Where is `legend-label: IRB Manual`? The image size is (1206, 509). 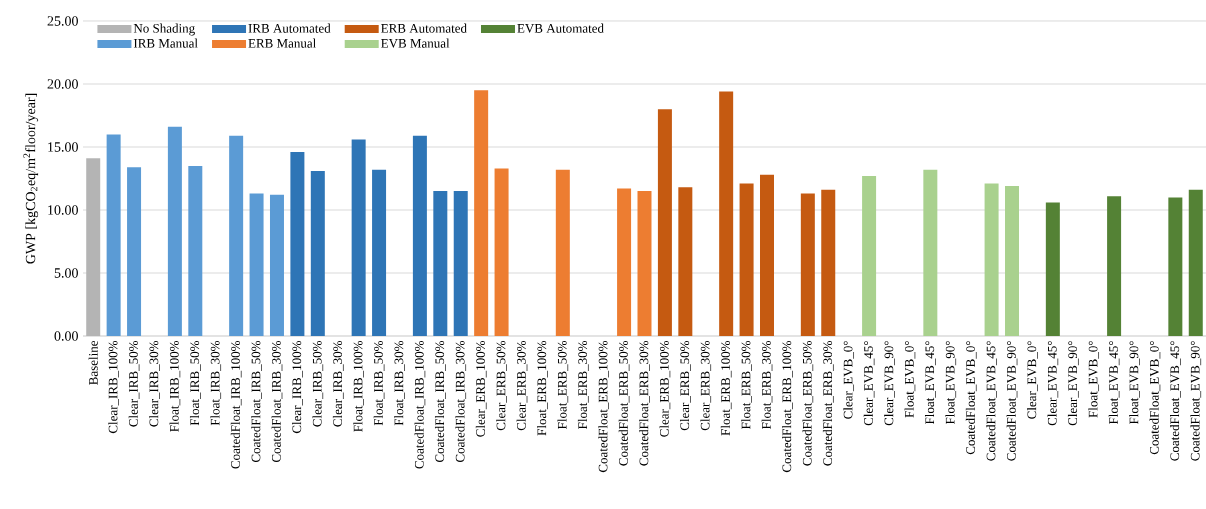
legend-label: IRB Manual is located at coordinates (165, 43).